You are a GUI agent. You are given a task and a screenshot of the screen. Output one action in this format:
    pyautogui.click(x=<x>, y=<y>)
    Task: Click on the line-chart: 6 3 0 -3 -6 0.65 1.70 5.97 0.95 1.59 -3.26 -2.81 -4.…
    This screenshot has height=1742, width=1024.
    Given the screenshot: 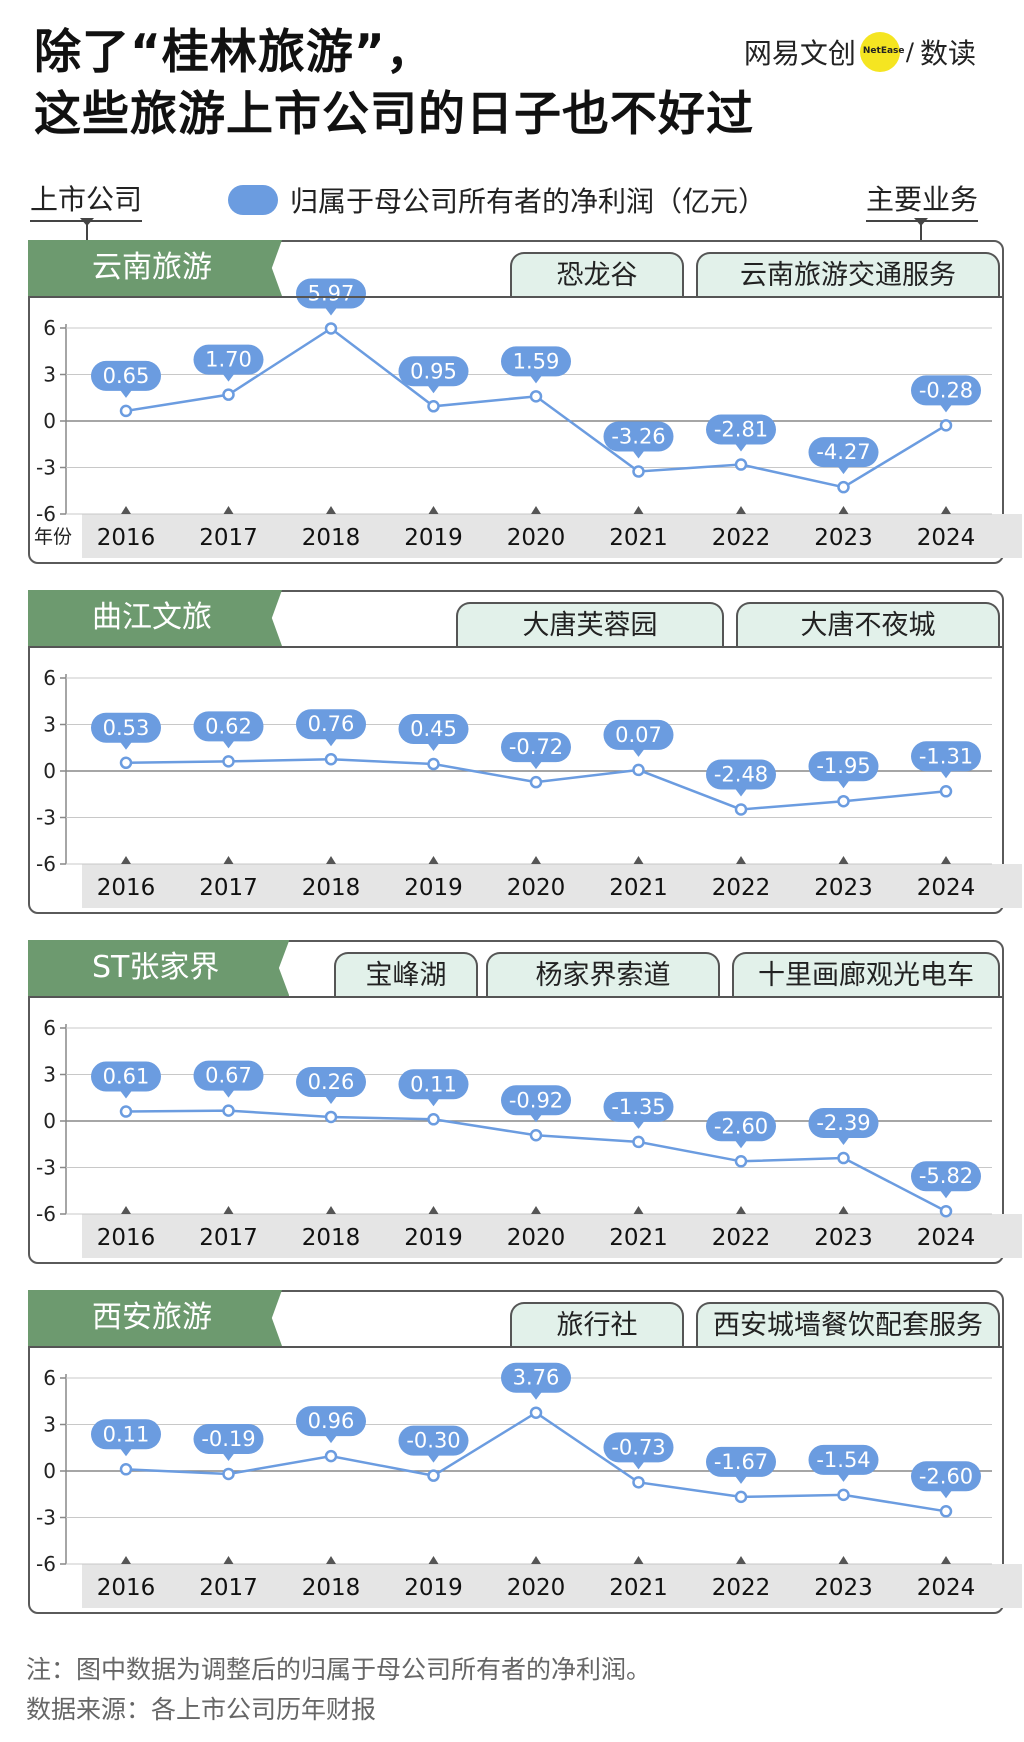 What is the action you would take?
    pyautogui.click(x=513, y=414)
    